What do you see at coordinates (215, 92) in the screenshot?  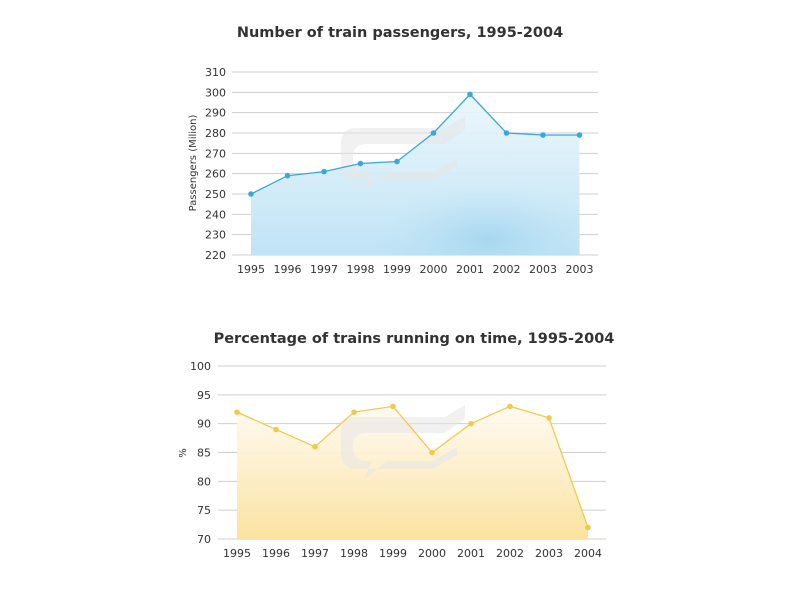 I see `y-tick-label: 300` at bounding box center [215, 92].